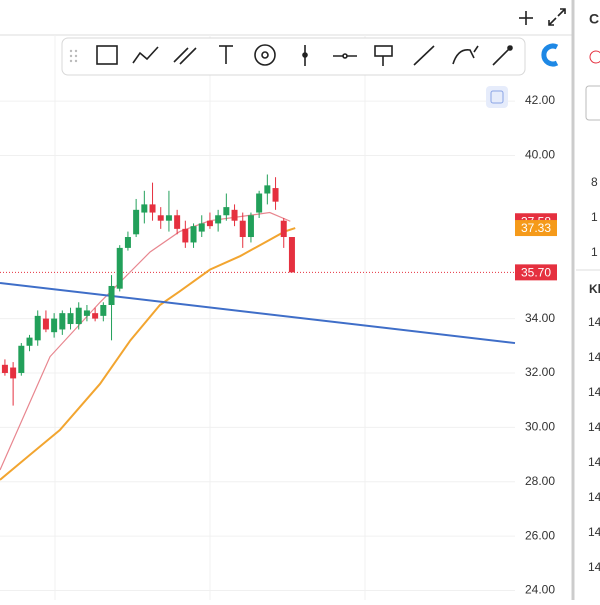 The height and width of the screenshot is (605, 600). What do you see at coordinates (557, 17) in the screenshot?
I see `expand-button` at bounding box center [557, 17].